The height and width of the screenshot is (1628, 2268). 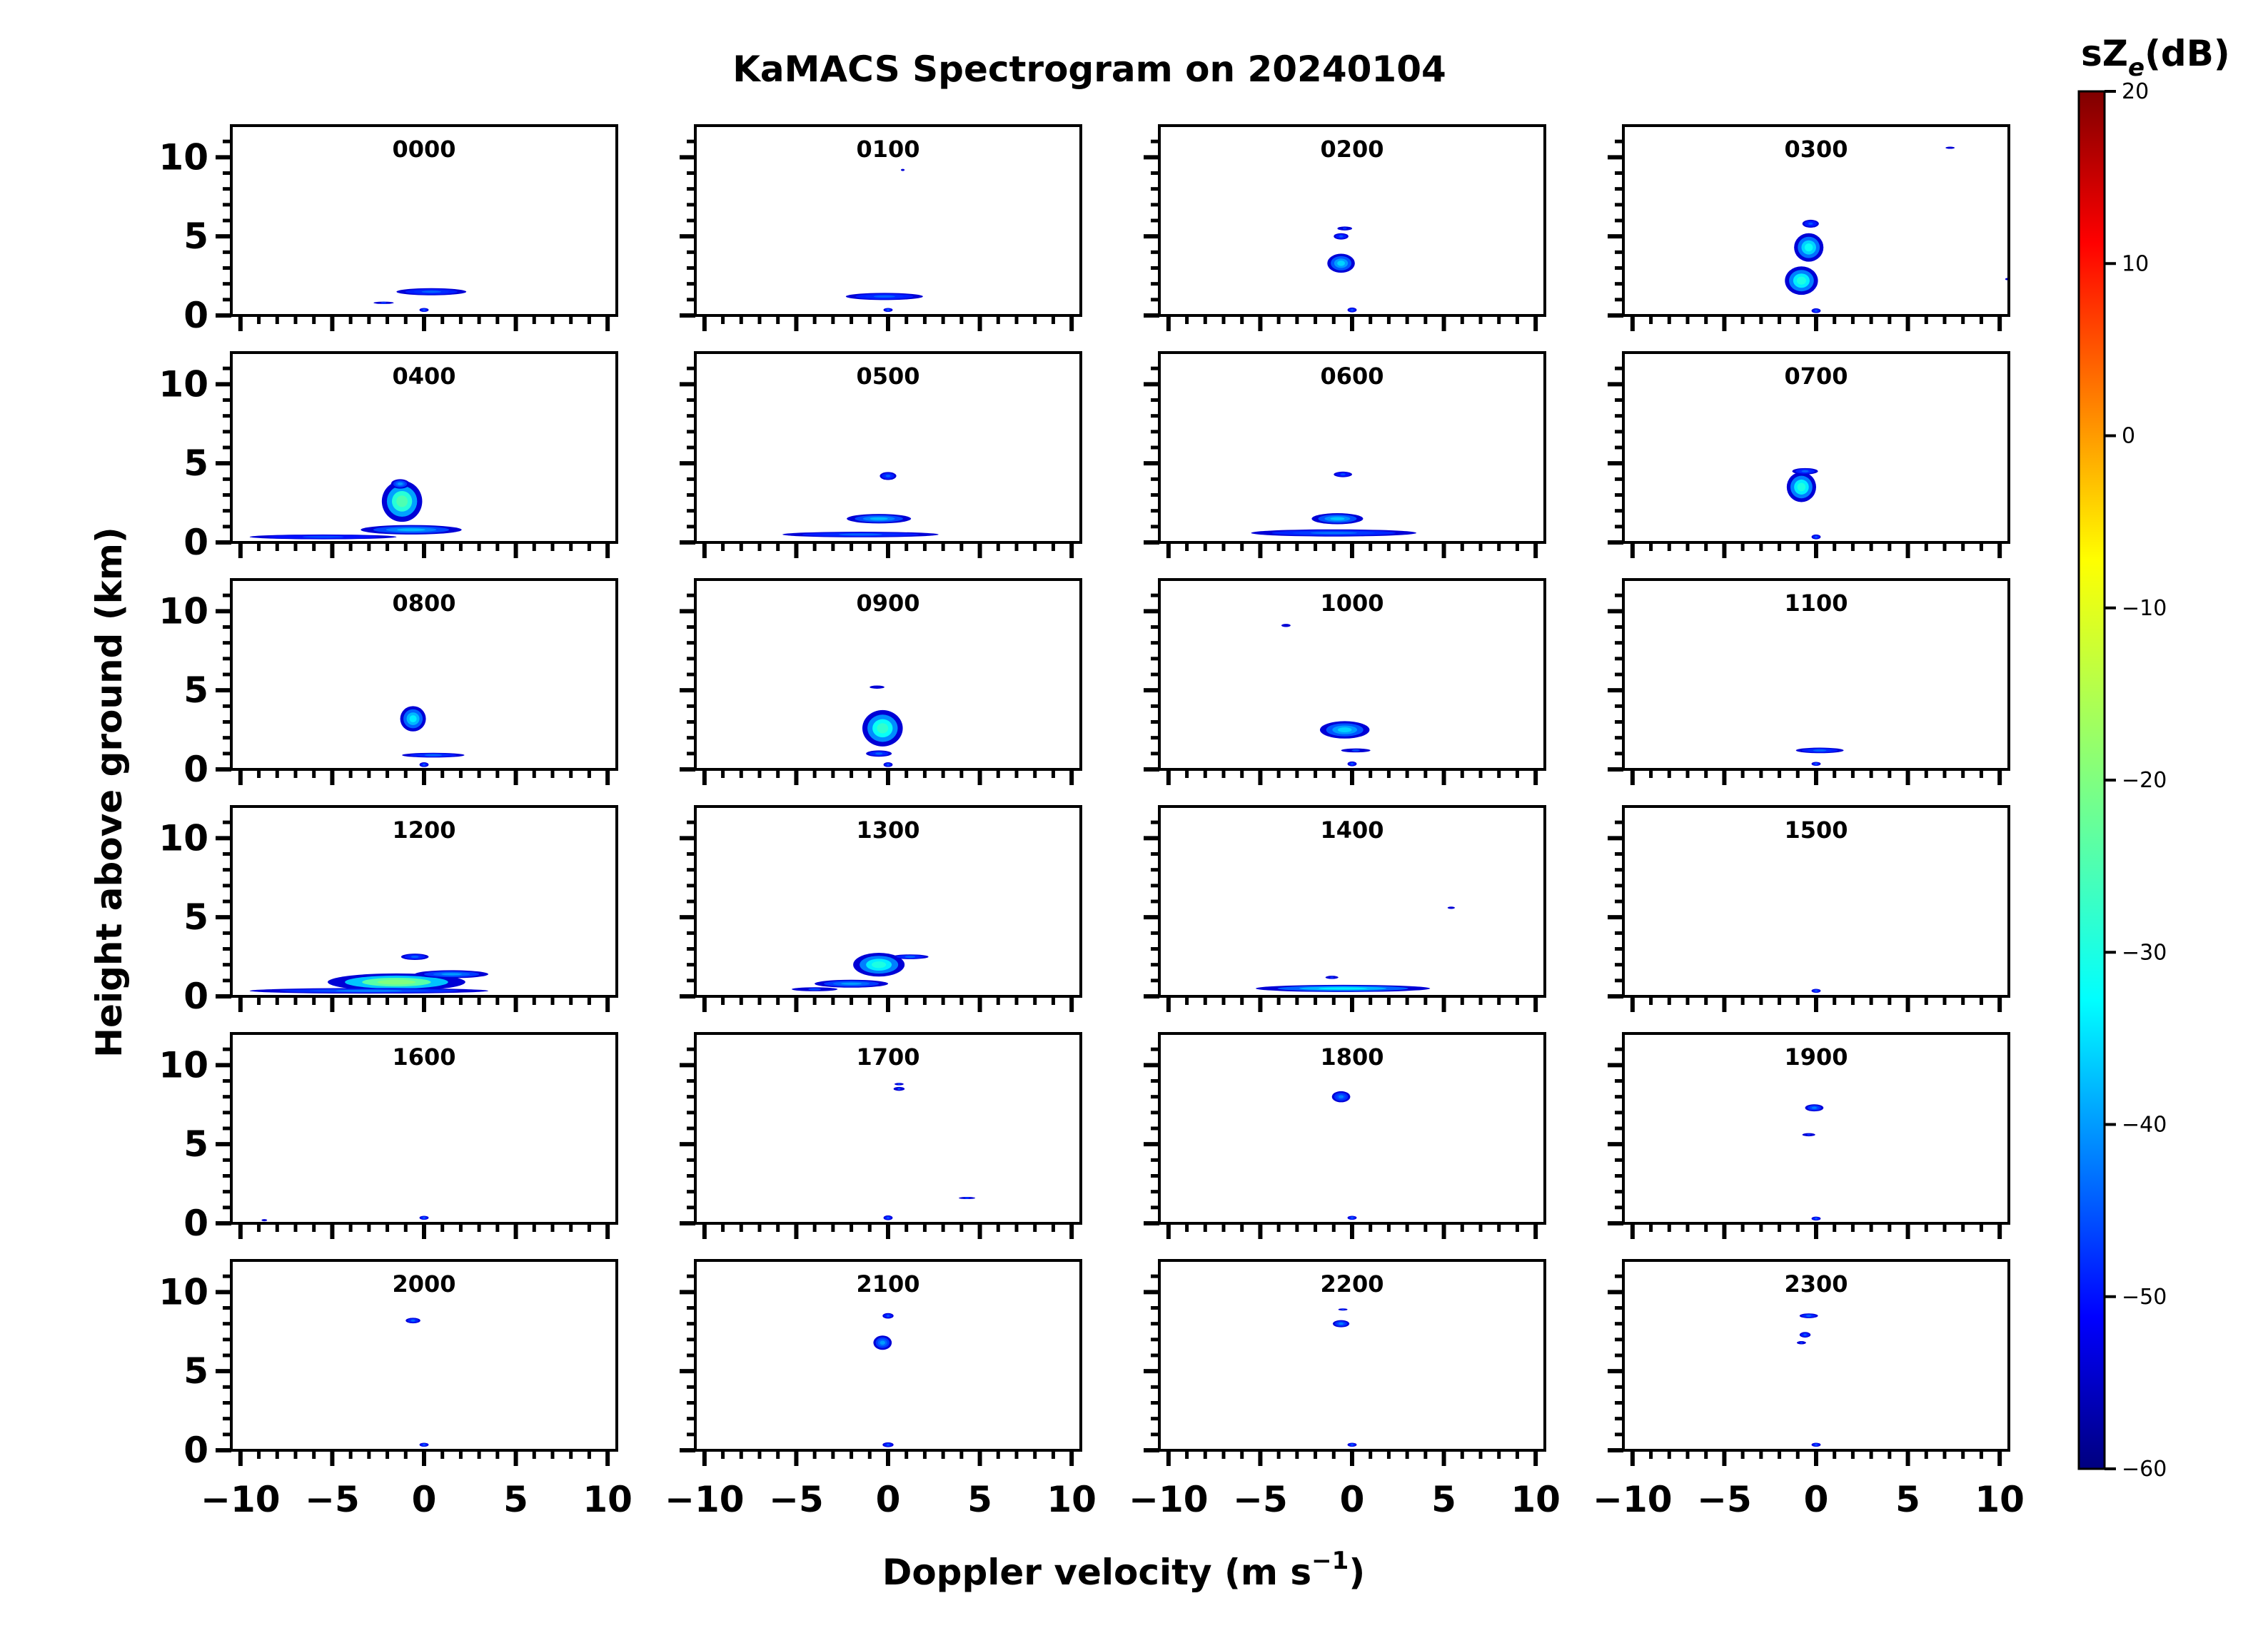 I want to click on x-tick-label: −5, so click(x=1724, y=1499).